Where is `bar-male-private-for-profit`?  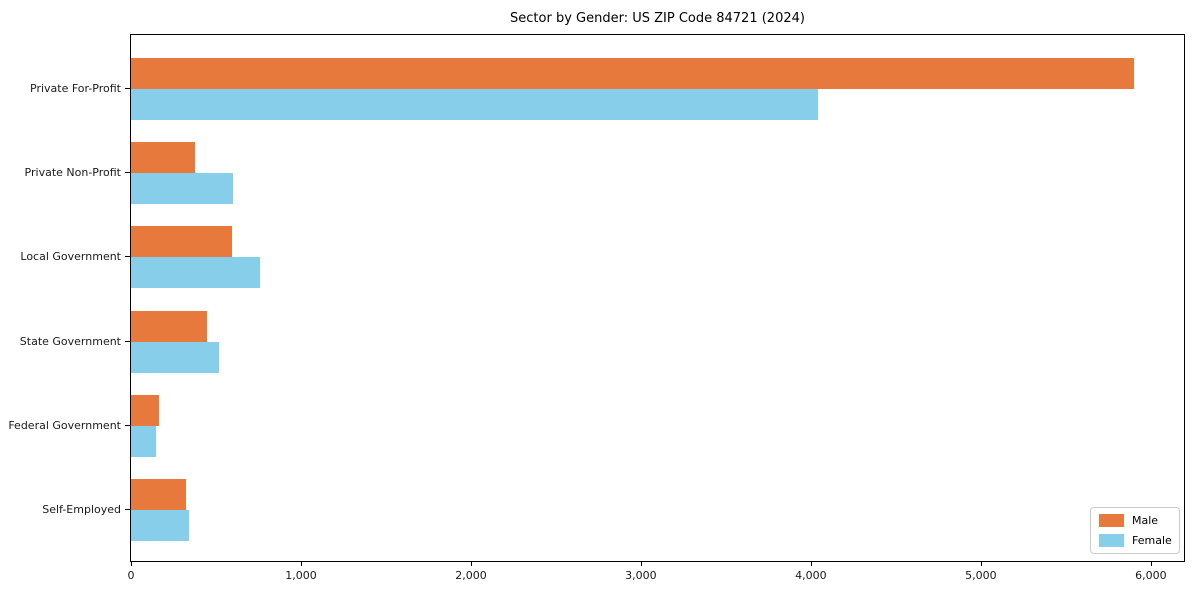 bar-male-private-for-profit is located at coordinates (632, 73).